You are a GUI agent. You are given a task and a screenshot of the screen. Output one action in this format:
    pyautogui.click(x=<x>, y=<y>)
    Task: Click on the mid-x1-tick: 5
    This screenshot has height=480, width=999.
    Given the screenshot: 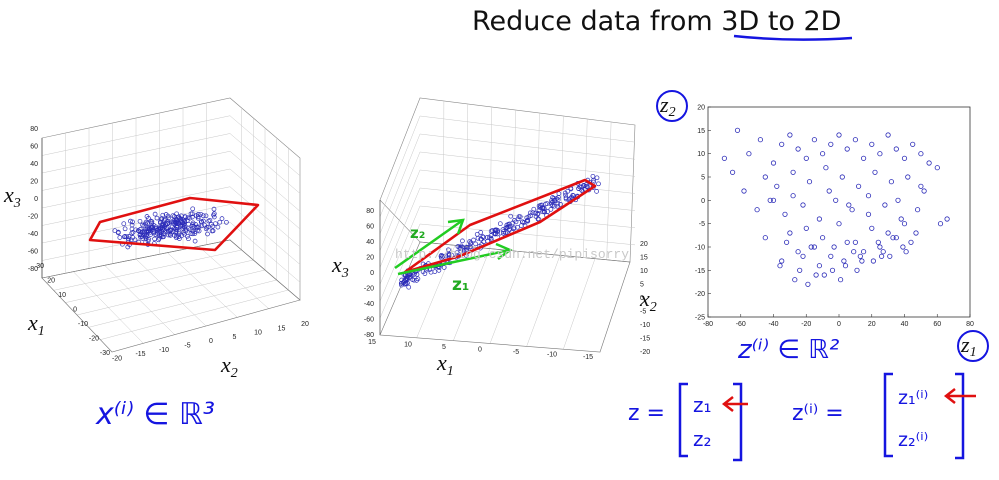 What is the action you would take?
    pyautogui.click(x=444, y=347)
    